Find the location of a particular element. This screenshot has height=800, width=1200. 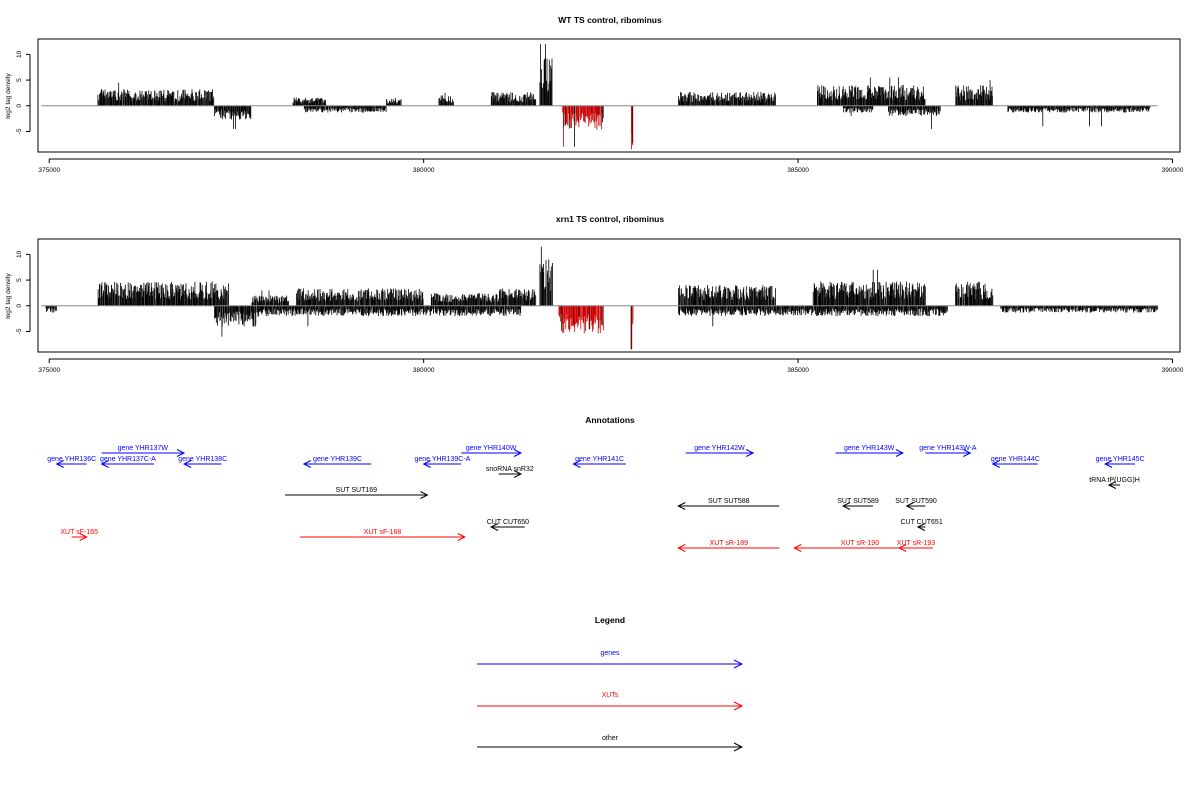

feature-label: XUT sR-193 is located at coordinates (916, 543).